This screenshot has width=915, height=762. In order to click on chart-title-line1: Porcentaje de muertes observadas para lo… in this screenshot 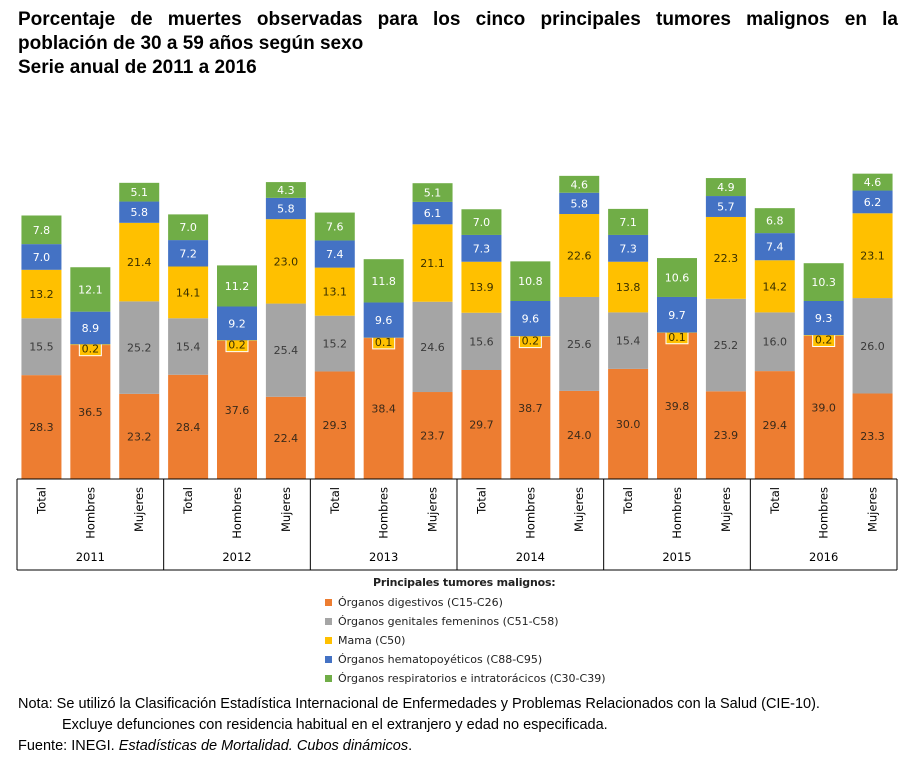, I will do `click(458, 19)`.